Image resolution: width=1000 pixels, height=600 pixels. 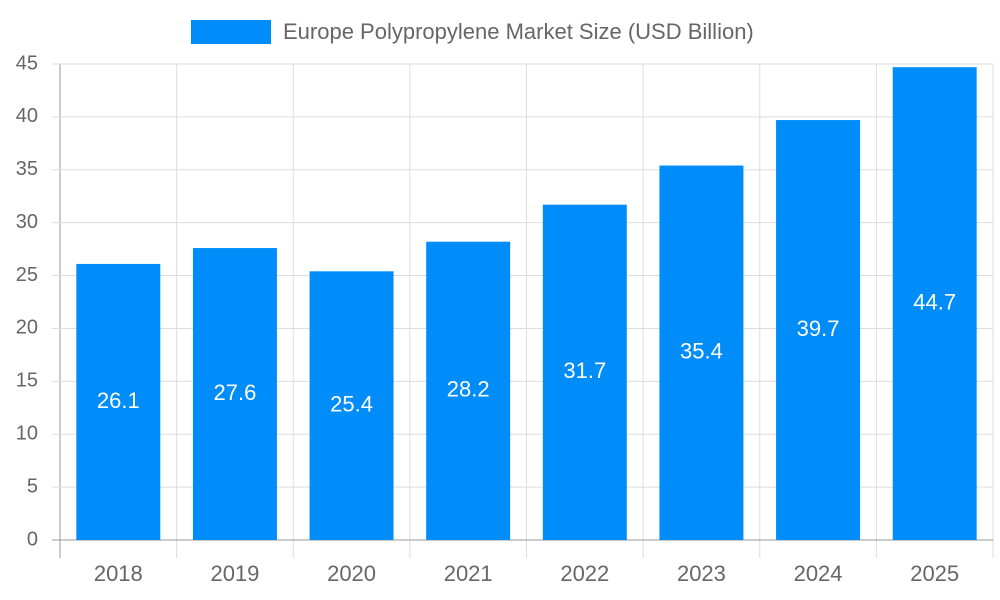 I want to click on x-tick-label: 2019, so click(x=234, y=573).